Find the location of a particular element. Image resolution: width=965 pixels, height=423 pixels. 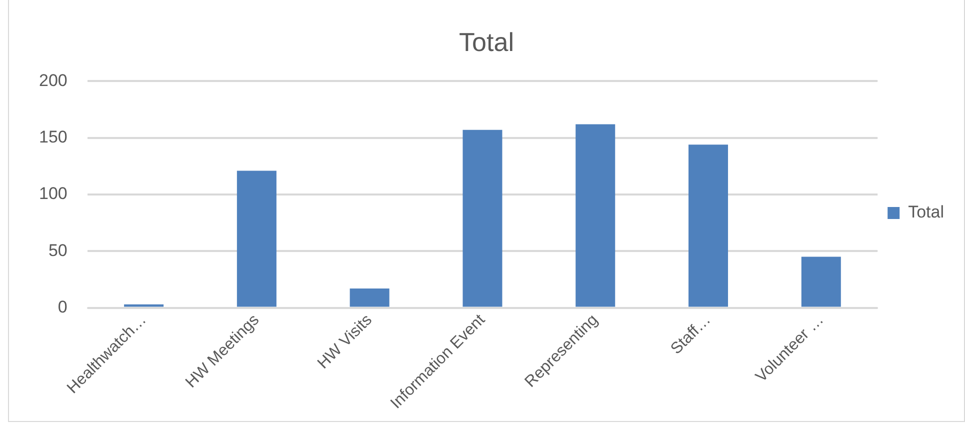

y-tick-label: 100 is located at coordinates (53, 194).